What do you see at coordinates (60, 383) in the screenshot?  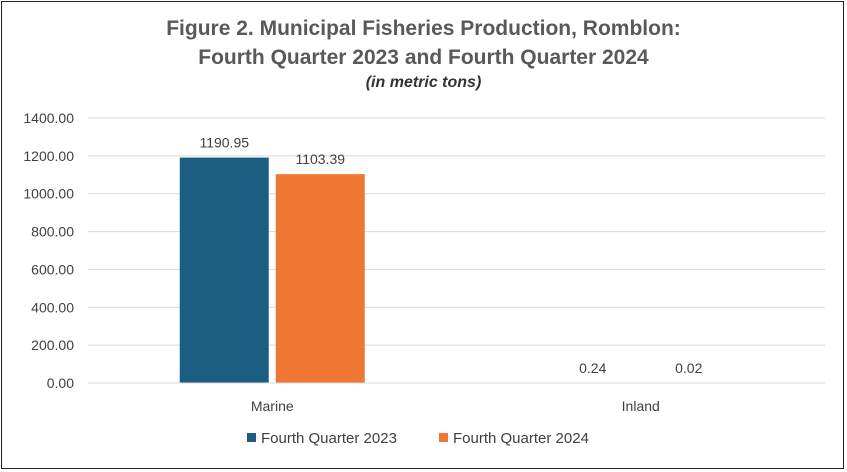 I see `y-tick-label: 0.00` at bounding box center [60, 383].